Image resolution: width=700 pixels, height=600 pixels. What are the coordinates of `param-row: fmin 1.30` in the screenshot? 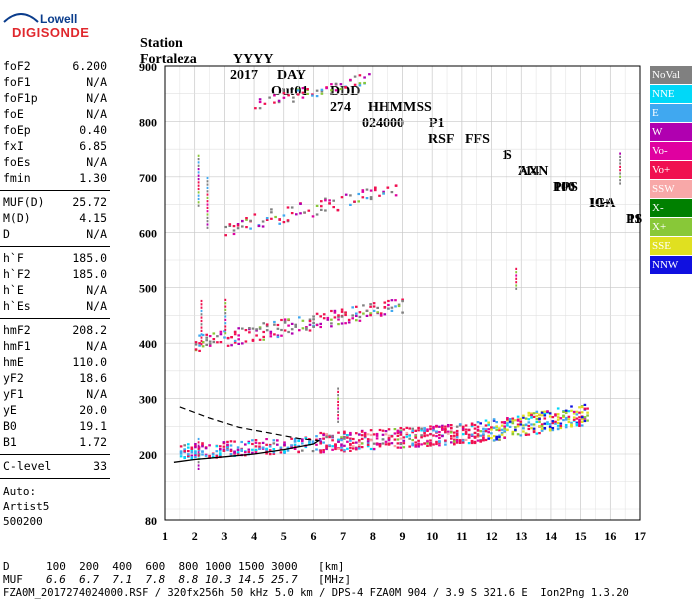 It's located at (55, 178).